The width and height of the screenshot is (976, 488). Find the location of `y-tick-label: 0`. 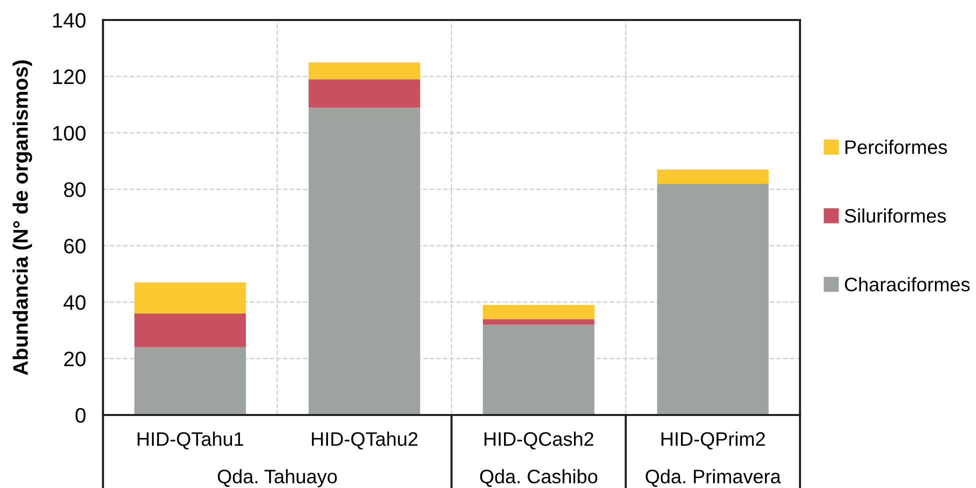

y-tick-label: 0 is located at coordinates (81, 415).